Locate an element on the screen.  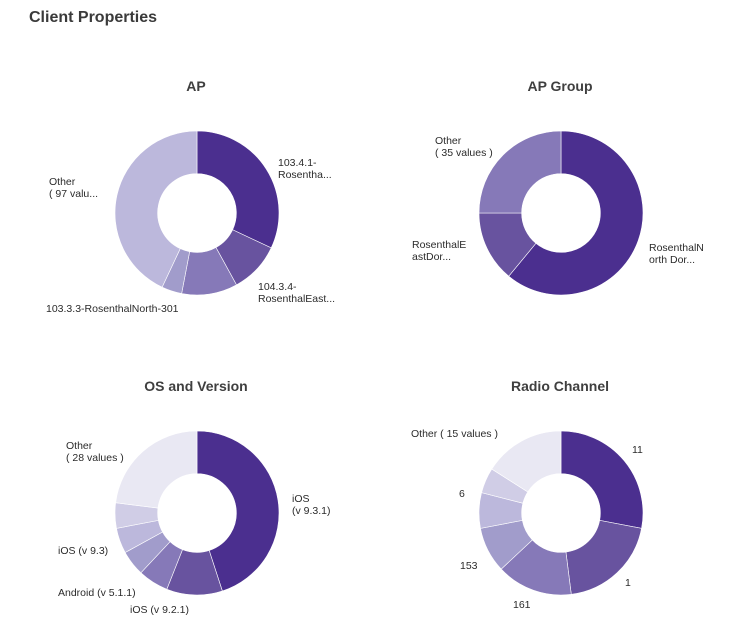
slice-label: Other ( 35 values ) is located at coordinates (464, 147).